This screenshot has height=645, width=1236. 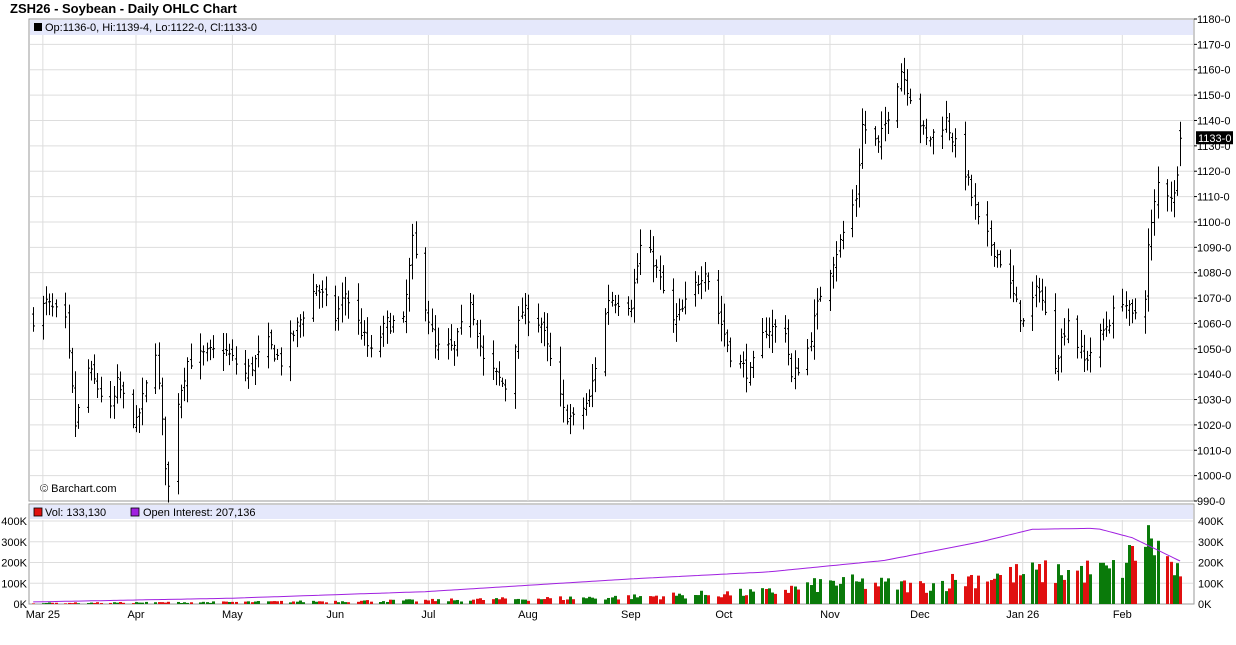 What do you see at coordinates (1214, 299) in the screenshot?
I see `price-tick-label: 1070-0` at bounding box center [1214, 299].